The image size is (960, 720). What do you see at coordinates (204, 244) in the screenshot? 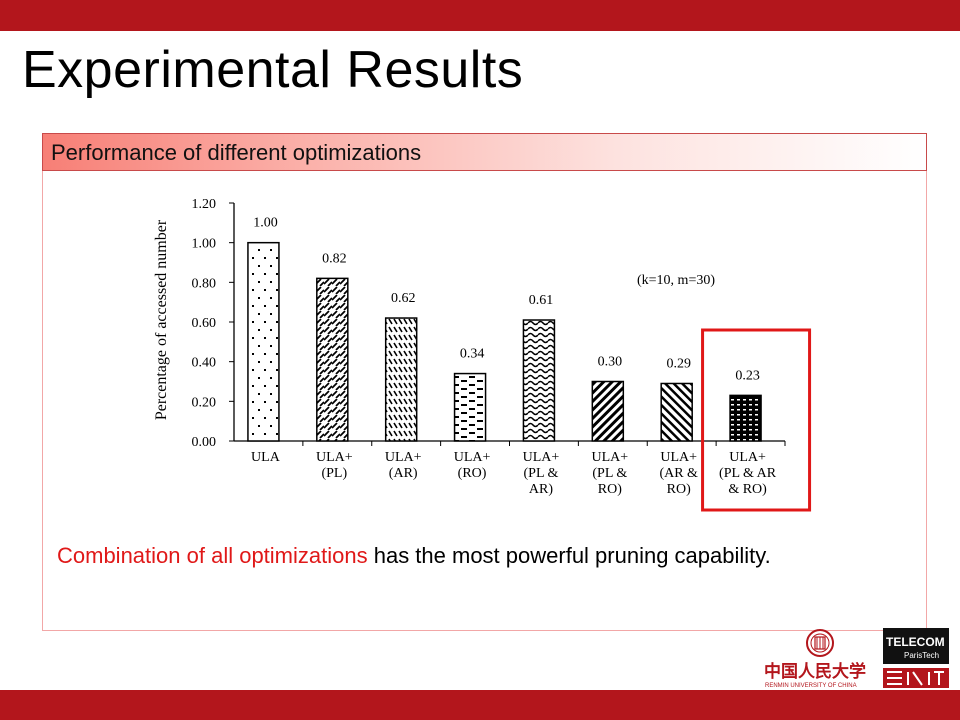
I see `y-tick-label: 1.00` at bounding box center [204, 244].